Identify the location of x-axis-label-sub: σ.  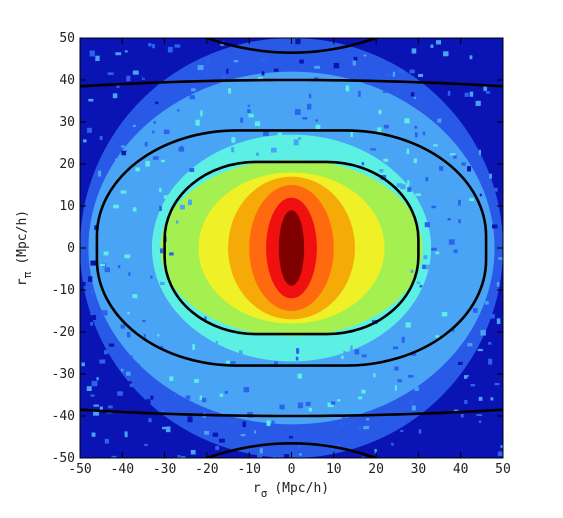
(264, 493).